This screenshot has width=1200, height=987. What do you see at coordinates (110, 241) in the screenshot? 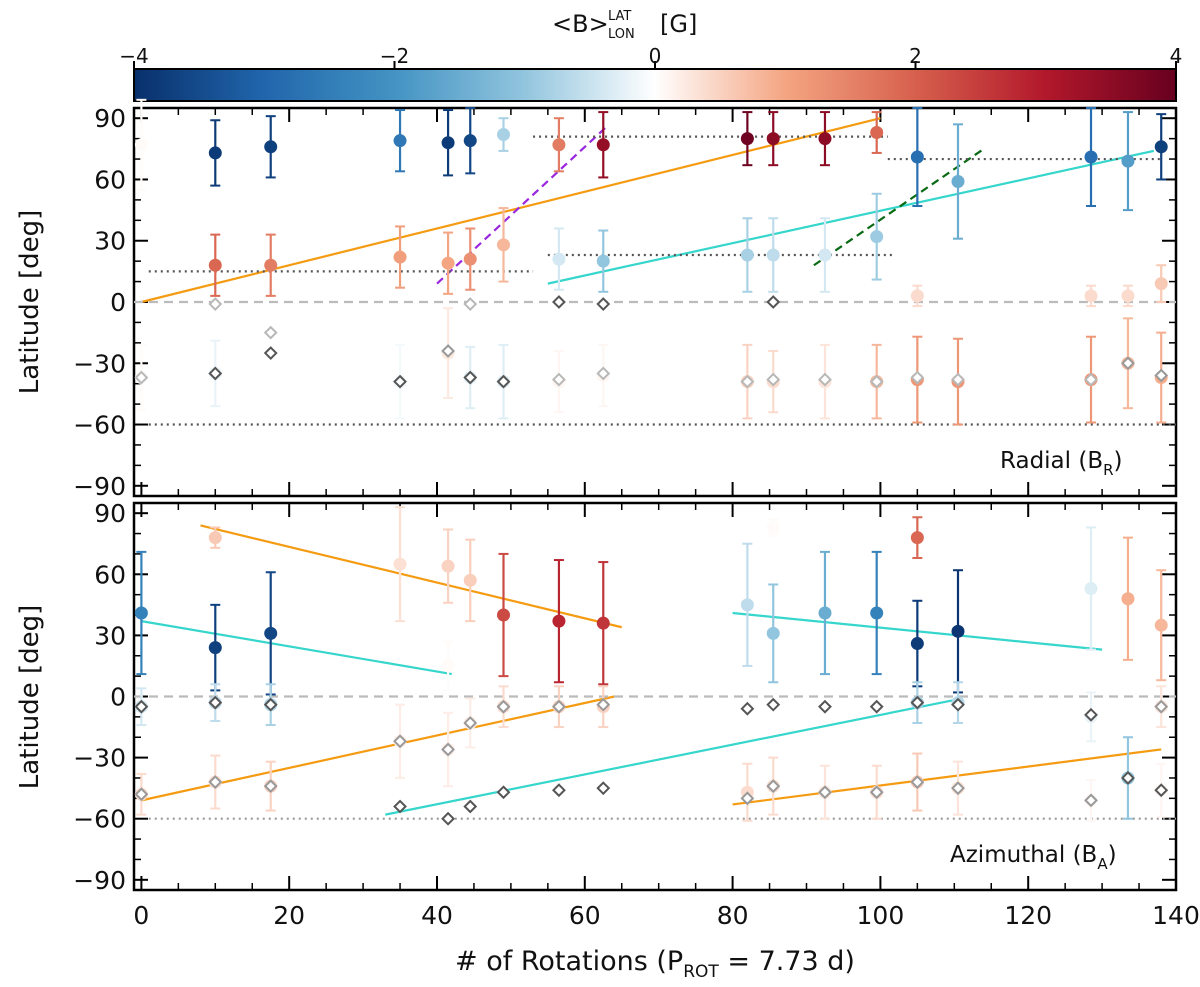
I see `y-tick-label: 30` at bounding box center [110, 241].